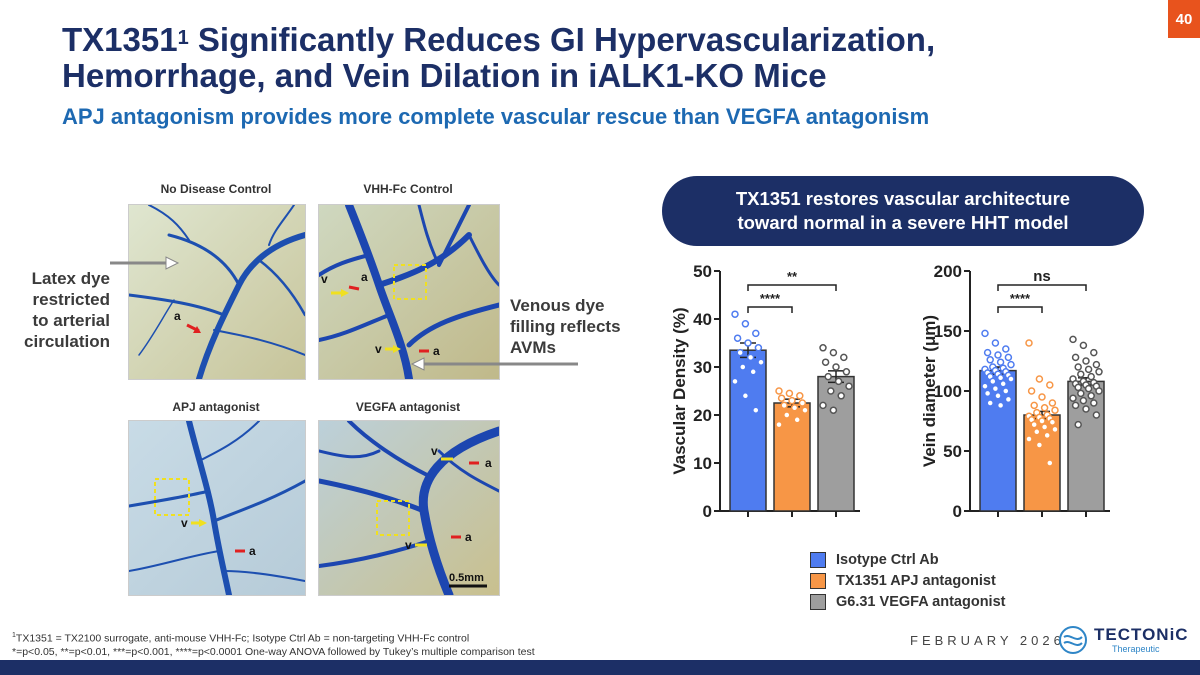  I want to click on panel-label-vegfa: VEGFA antagonist, so click(408, 407).